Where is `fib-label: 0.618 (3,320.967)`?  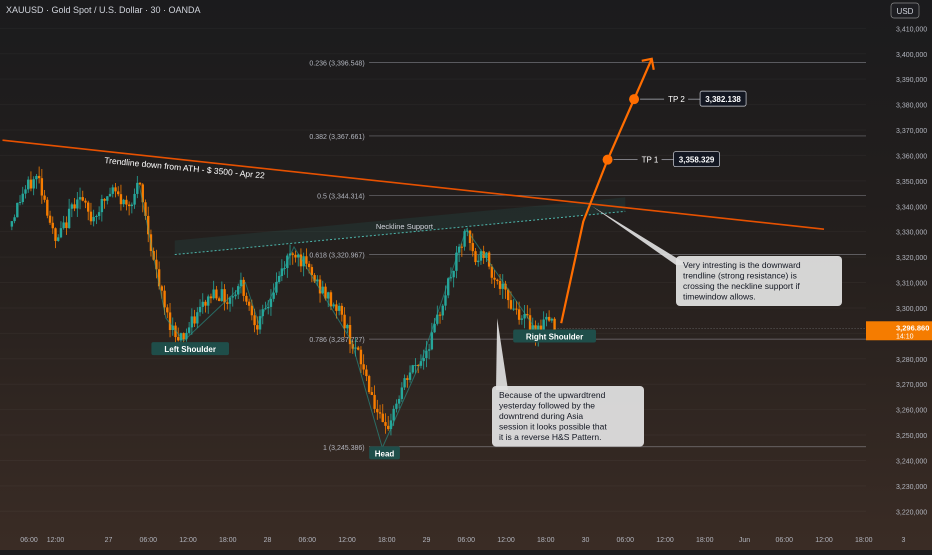 fib-label: 0.618 (3,320.967) is located at coordinates (336, 256).